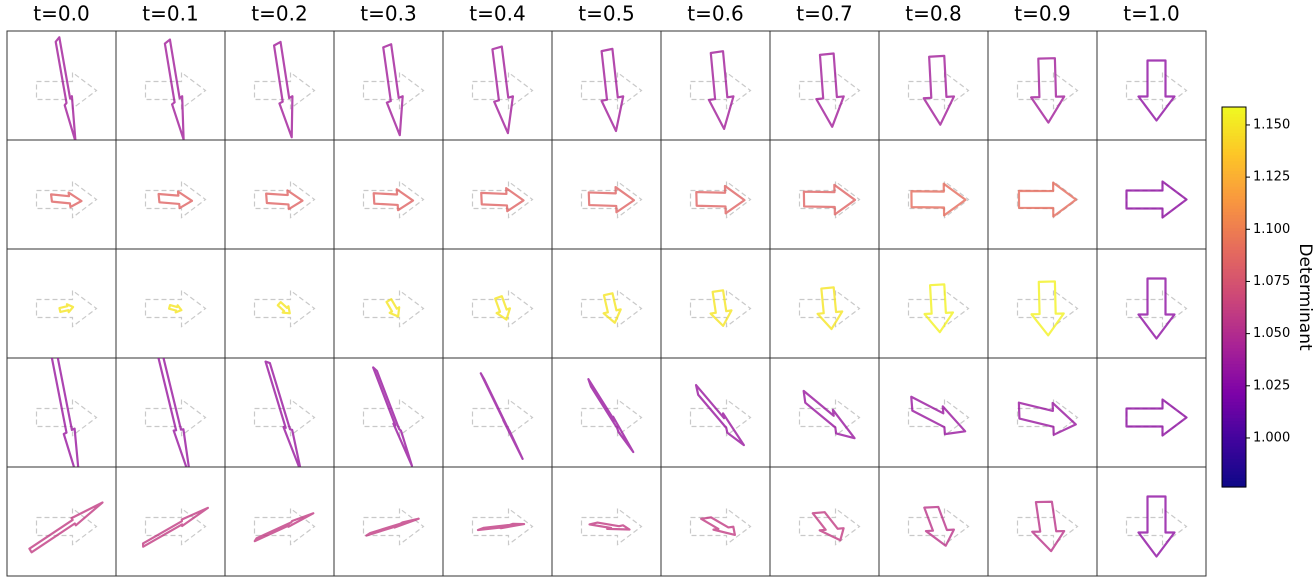 This screenshot has width=1316, height=583. Describe the element at coordinates (1151, 14) in the screenshot. I see `column-title: t=1.0` at that location.